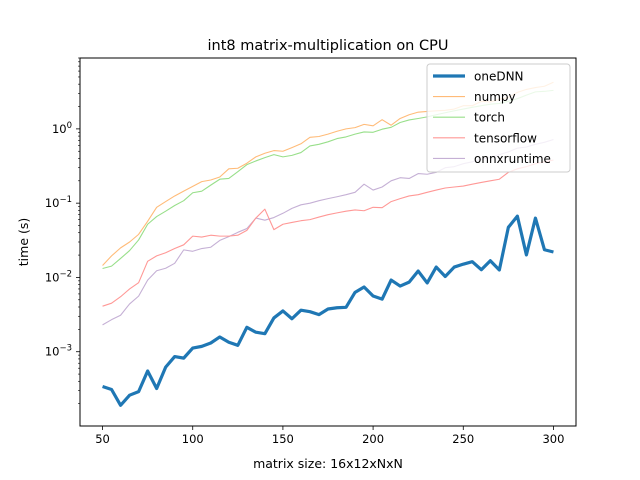 This screenshot has height=480, width=640. Describe the element at coordinates (62, 128) in the screenshot. I see `y-tick-label: 10⁰` at that location.